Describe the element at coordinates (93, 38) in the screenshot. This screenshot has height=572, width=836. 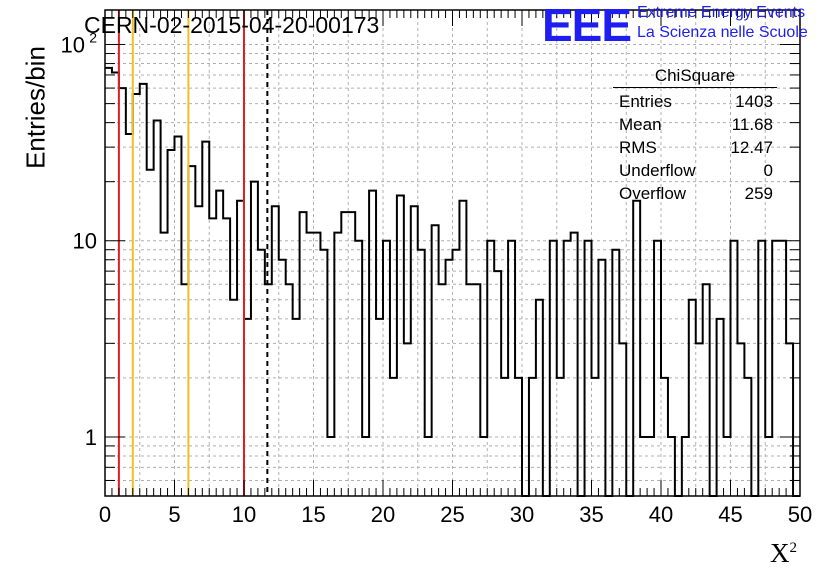
I see `y-tick-label-exponent: 2` at that location.